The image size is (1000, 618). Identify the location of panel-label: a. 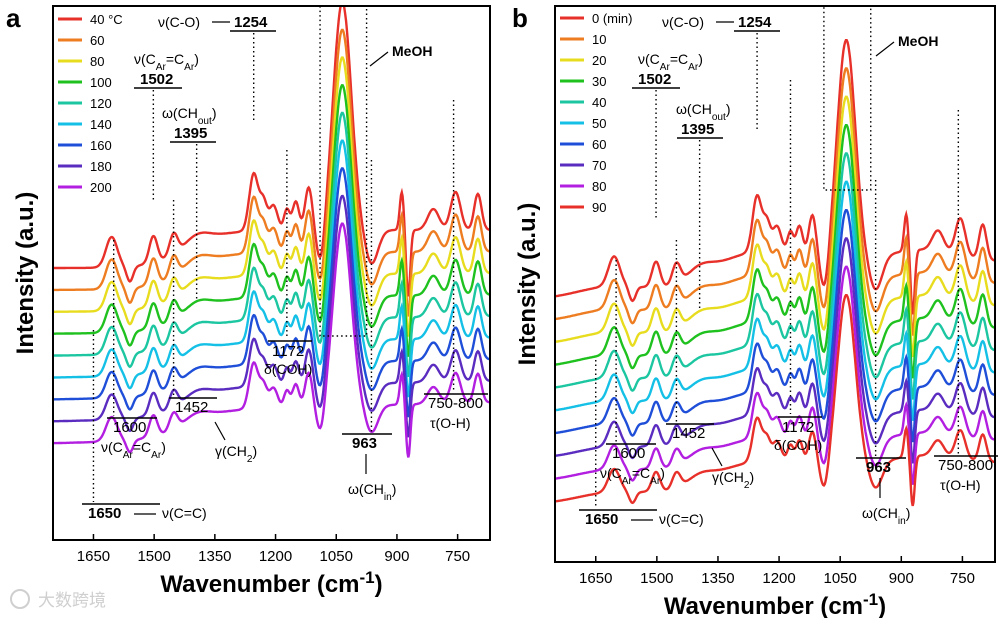
(13, 18).